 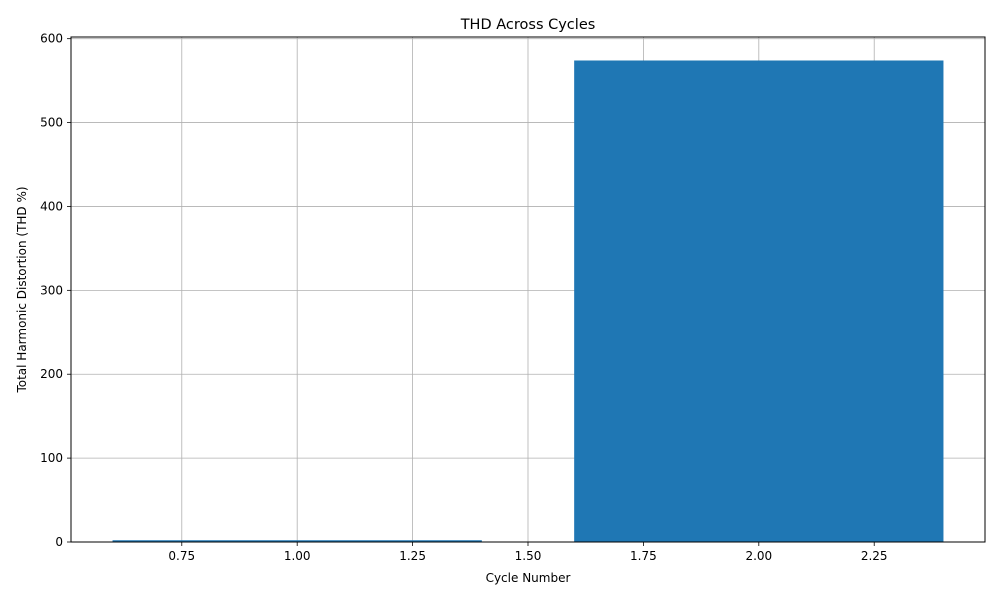 What do you see at coordinates (59, 542) in the screenshot?
I see `y-tick-label: 0` at bounding box center [59, 542].